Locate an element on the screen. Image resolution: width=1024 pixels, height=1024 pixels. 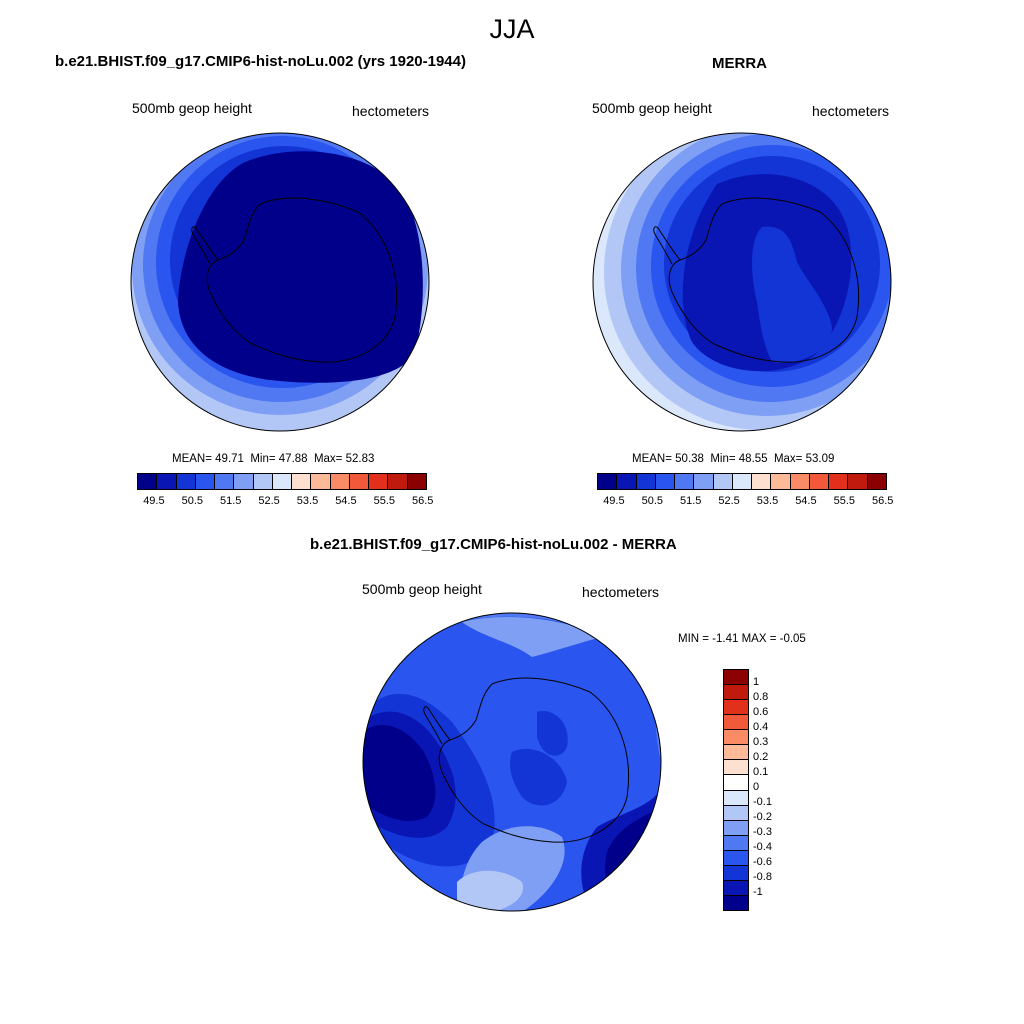
panel2-polar-map is located at coordinates (742, 282).